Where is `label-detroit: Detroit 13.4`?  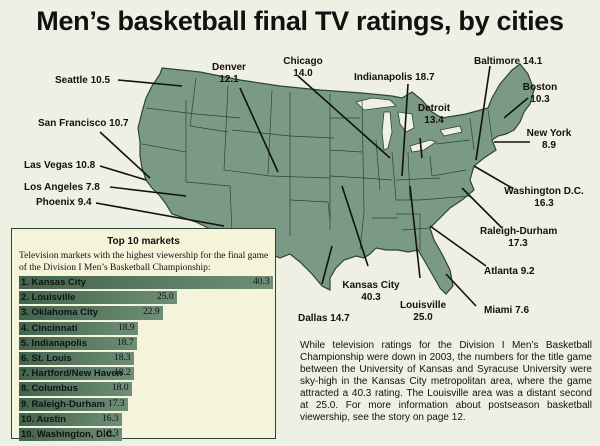 label-detroit: Detroit 13.4 is located at coordinates (434, 114).